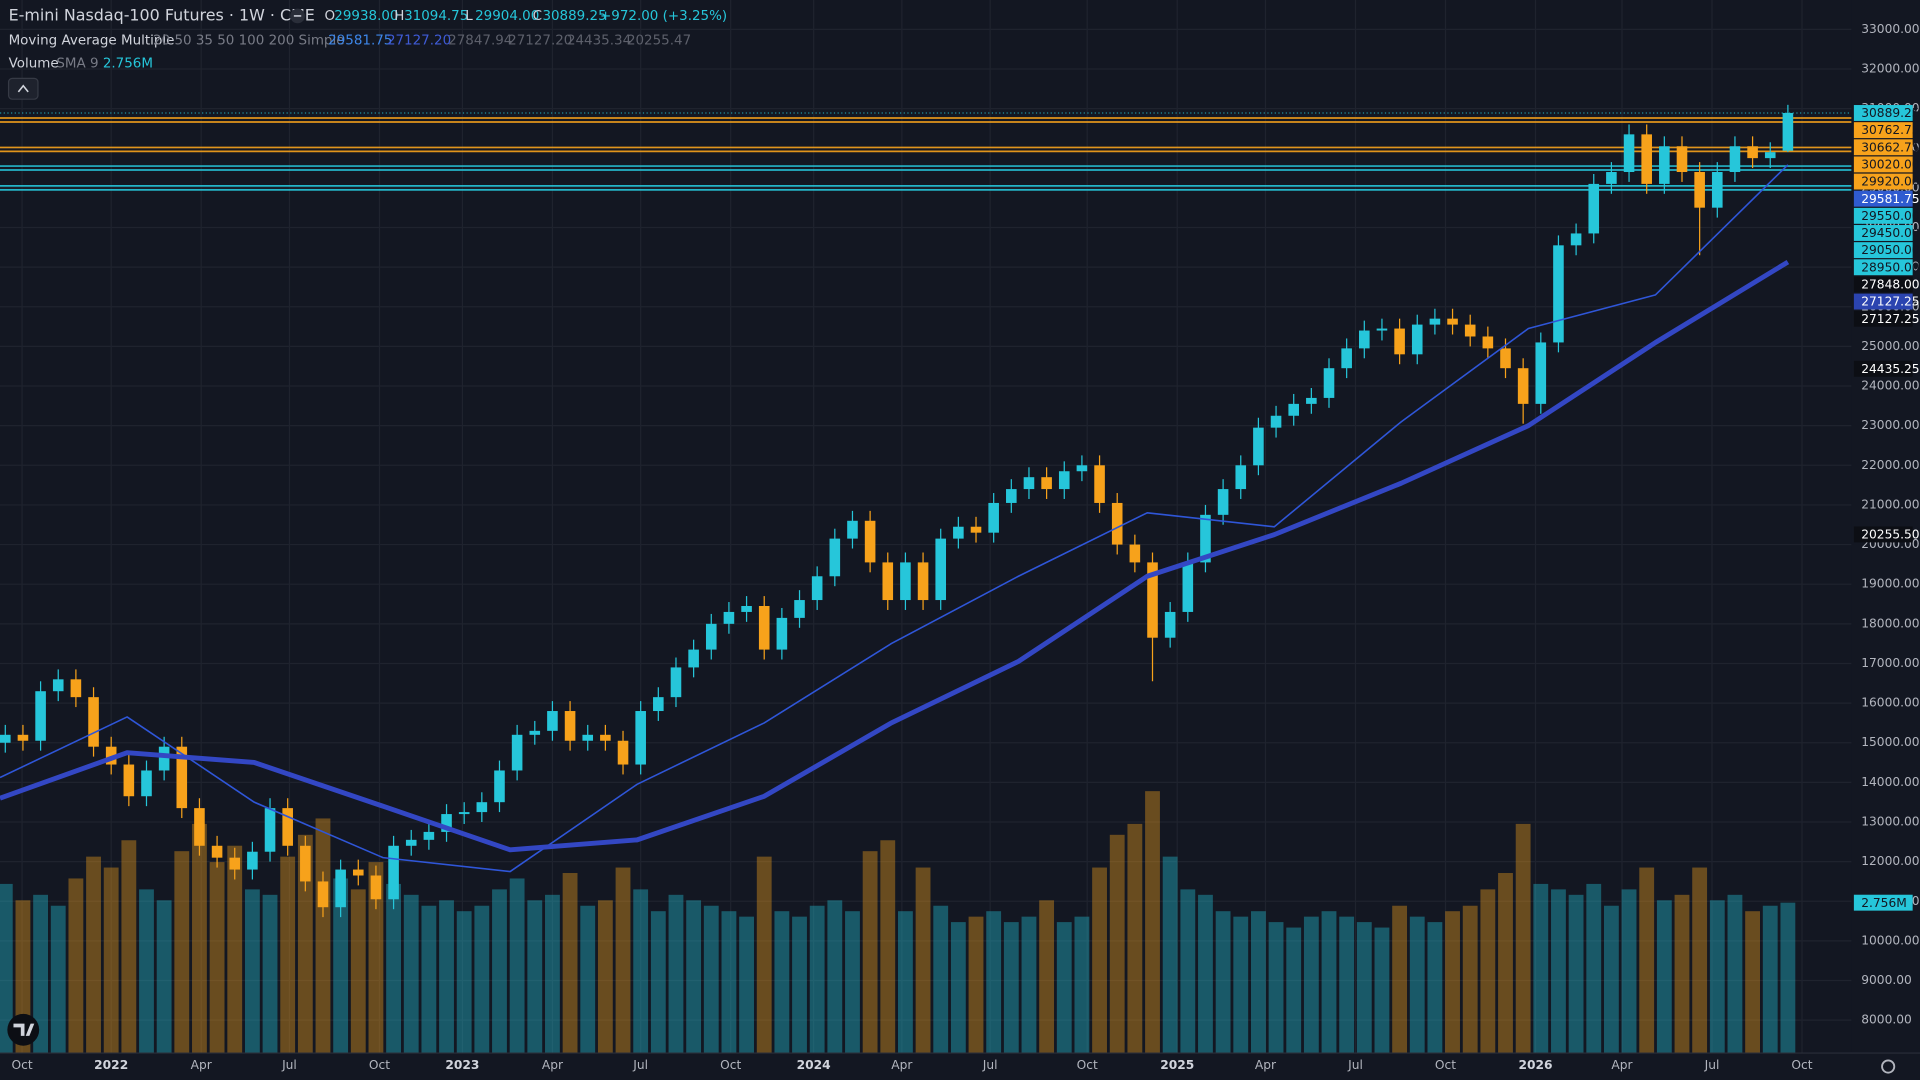 The image size is (1920, 1080). Describe the element at coordinates (1890, 130) in the screenshot. I see `price-label: 30762.75` at that location.